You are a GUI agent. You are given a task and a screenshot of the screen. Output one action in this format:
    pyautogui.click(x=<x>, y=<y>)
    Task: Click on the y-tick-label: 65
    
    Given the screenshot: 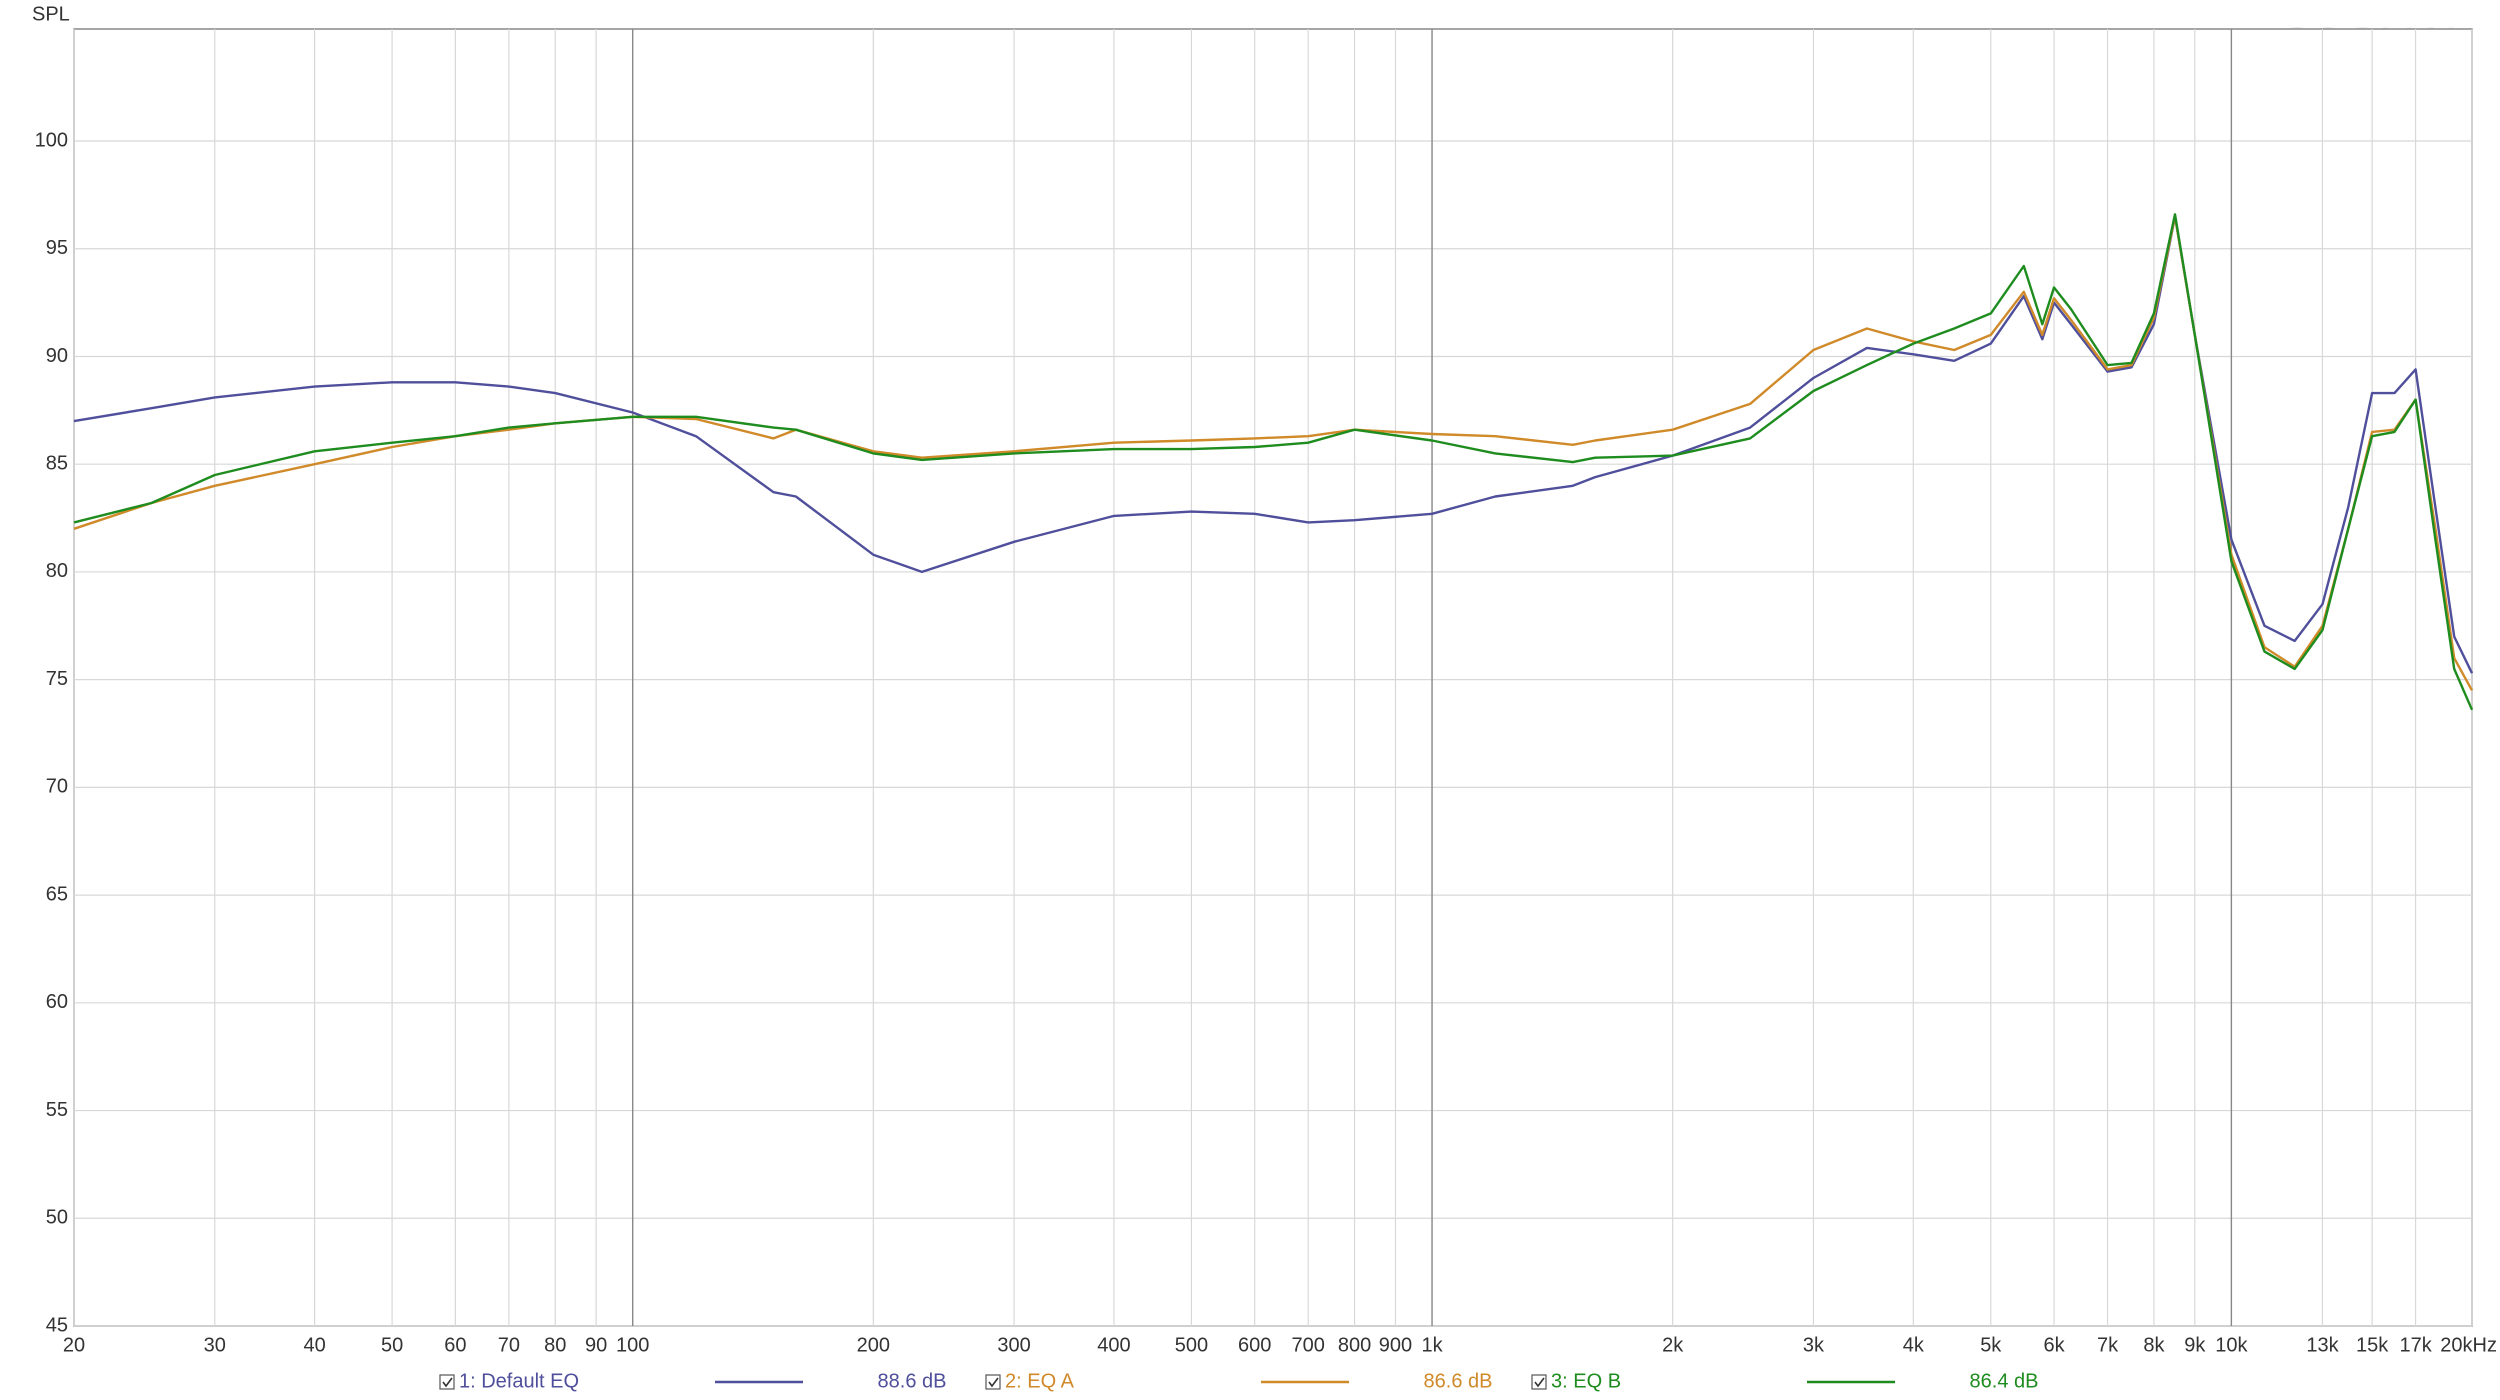 What is the action you would take?
    pyautogui.click(x=57, y=894)
    